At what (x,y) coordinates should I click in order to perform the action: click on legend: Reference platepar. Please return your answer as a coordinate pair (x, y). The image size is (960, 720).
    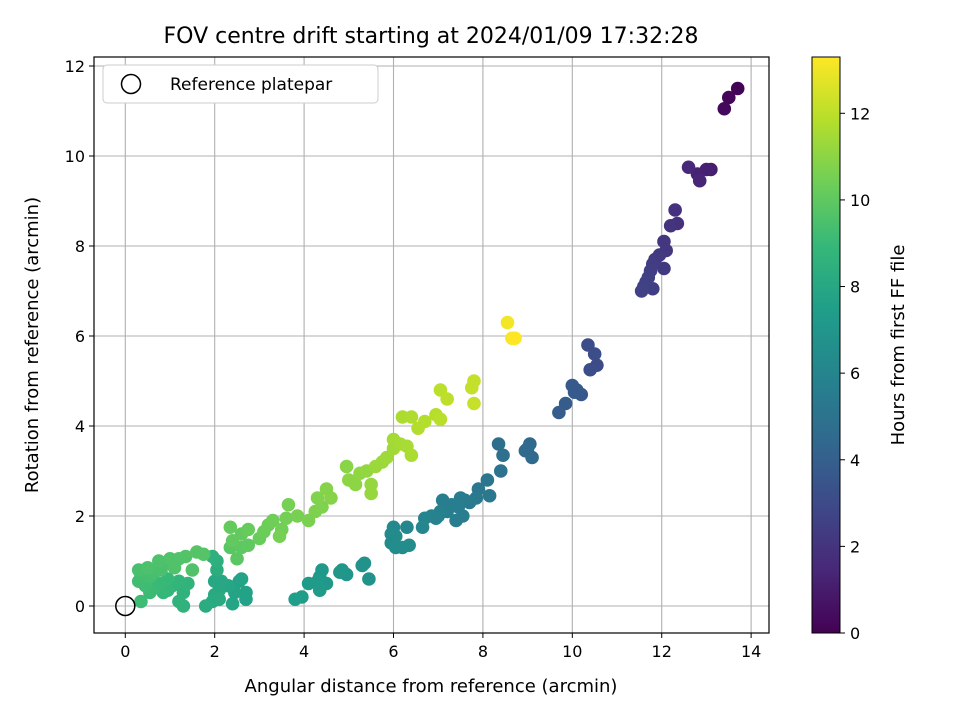
    Looking at the image, I should click on (240, 84).